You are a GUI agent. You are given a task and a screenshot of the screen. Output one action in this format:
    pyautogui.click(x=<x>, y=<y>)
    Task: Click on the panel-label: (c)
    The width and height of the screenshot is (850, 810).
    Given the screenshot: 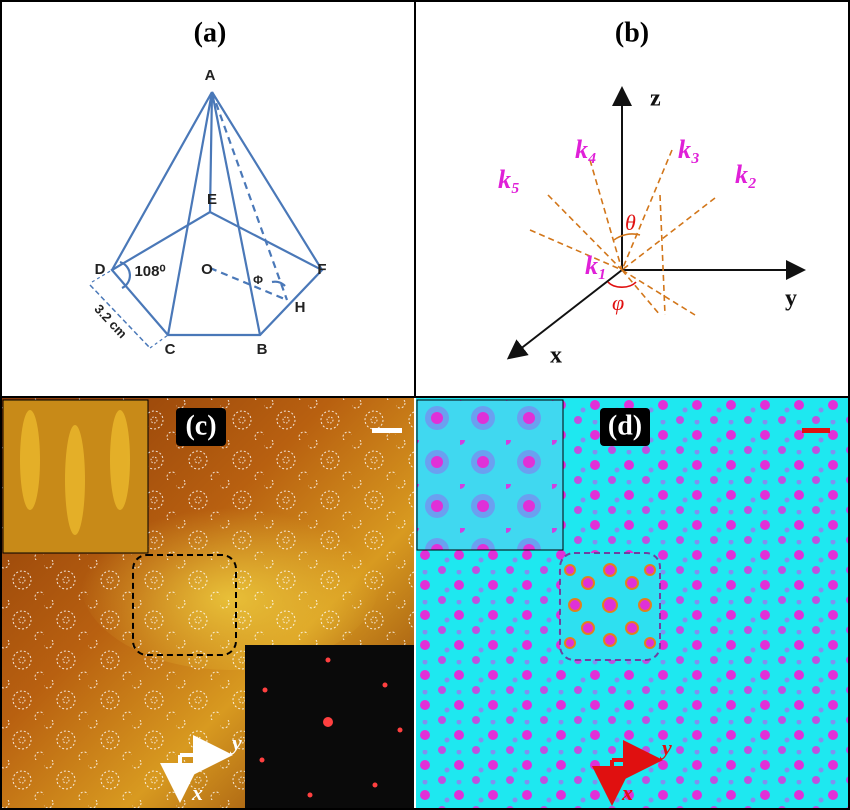 What is the action you would take?
    pyautogui.click(x=200, y=425)
    